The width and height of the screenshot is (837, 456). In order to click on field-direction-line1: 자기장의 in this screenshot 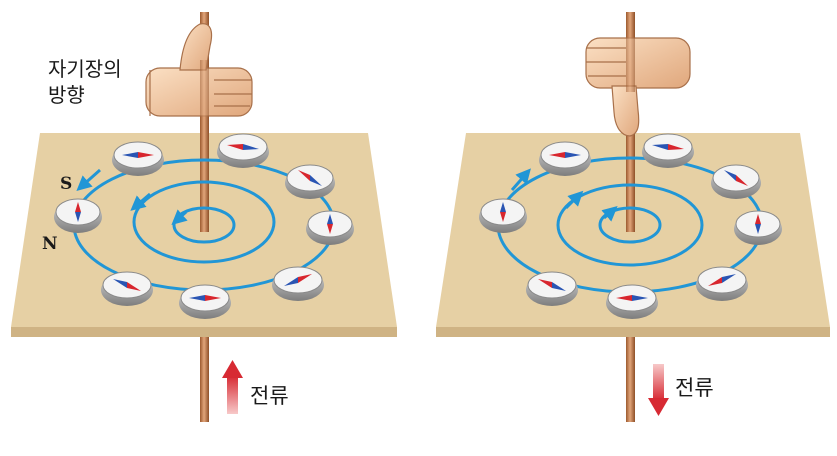, I will do `click(103, 69)`.